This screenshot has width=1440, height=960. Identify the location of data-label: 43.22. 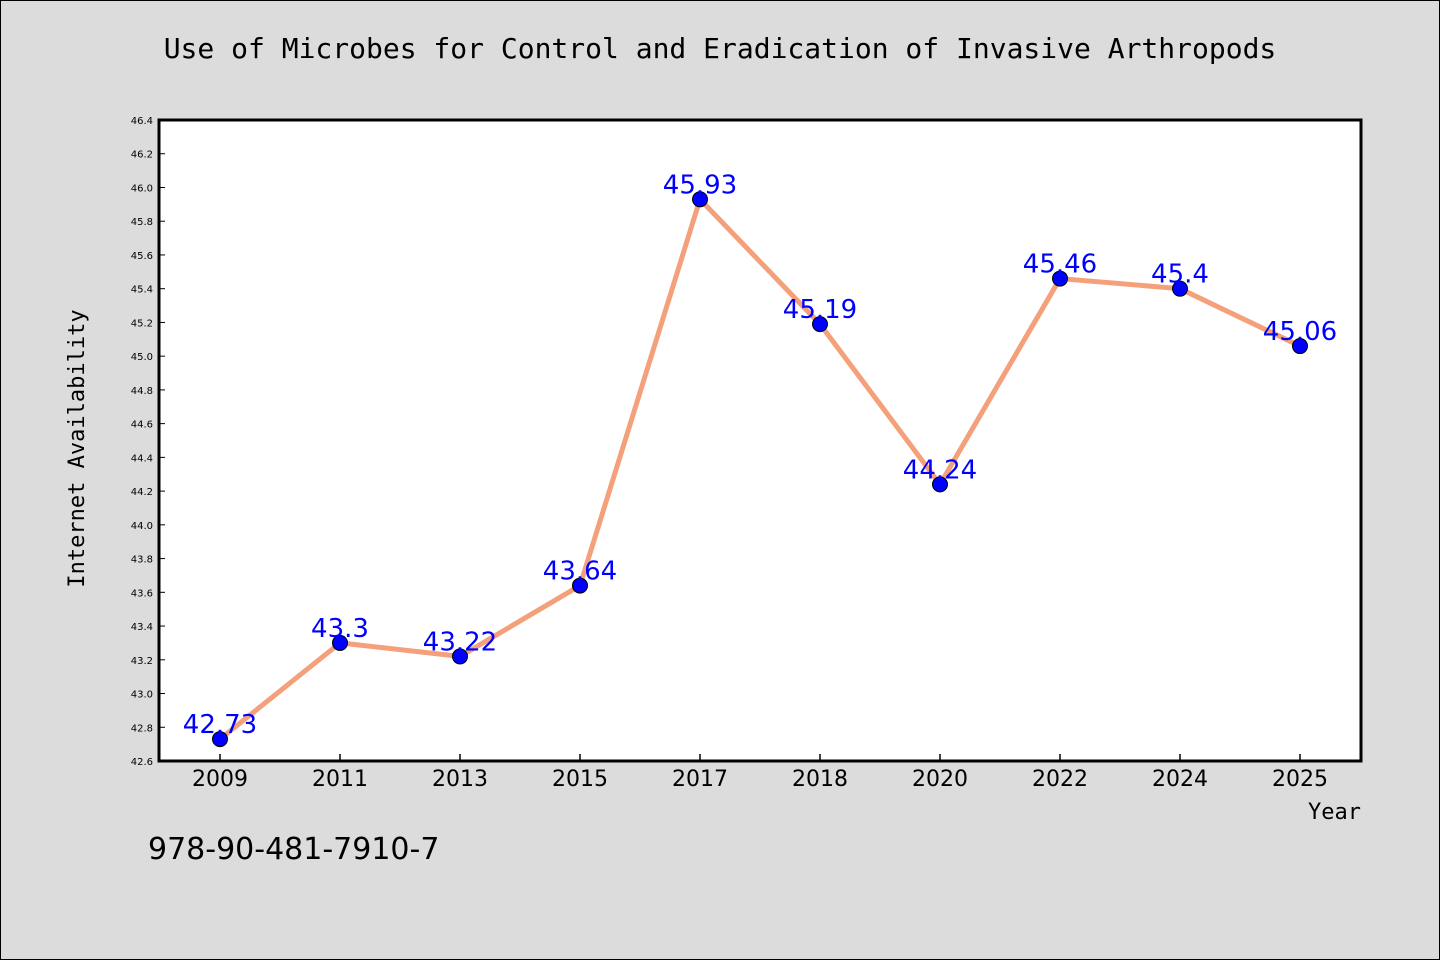
(460, 642).